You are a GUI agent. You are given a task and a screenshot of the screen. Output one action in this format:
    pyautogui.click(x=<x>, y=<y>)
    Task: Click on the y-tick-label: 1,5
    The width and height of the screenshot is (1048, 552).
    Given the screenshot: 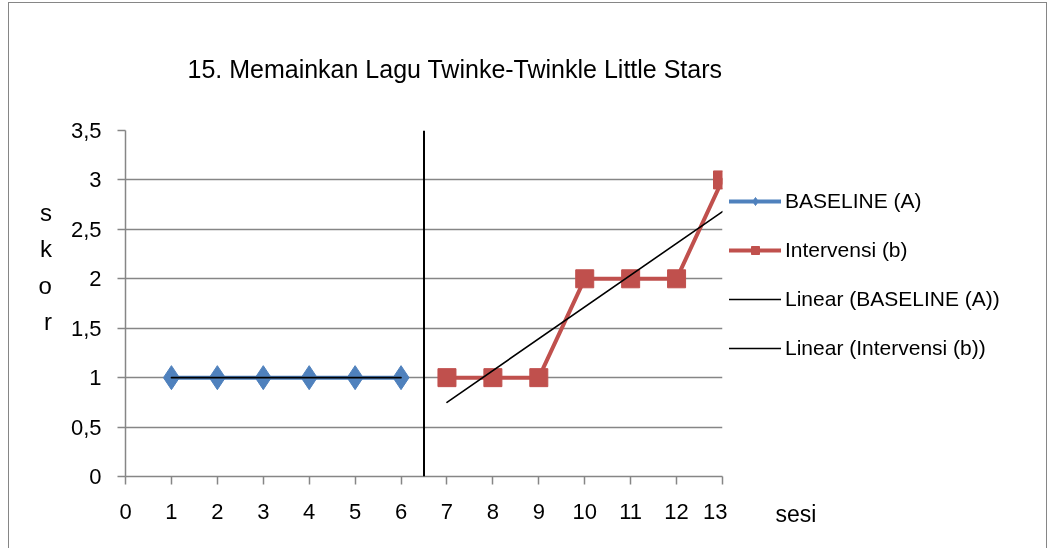 What is the action you would take?
    pyautogui.click(x=86, y=328)
    